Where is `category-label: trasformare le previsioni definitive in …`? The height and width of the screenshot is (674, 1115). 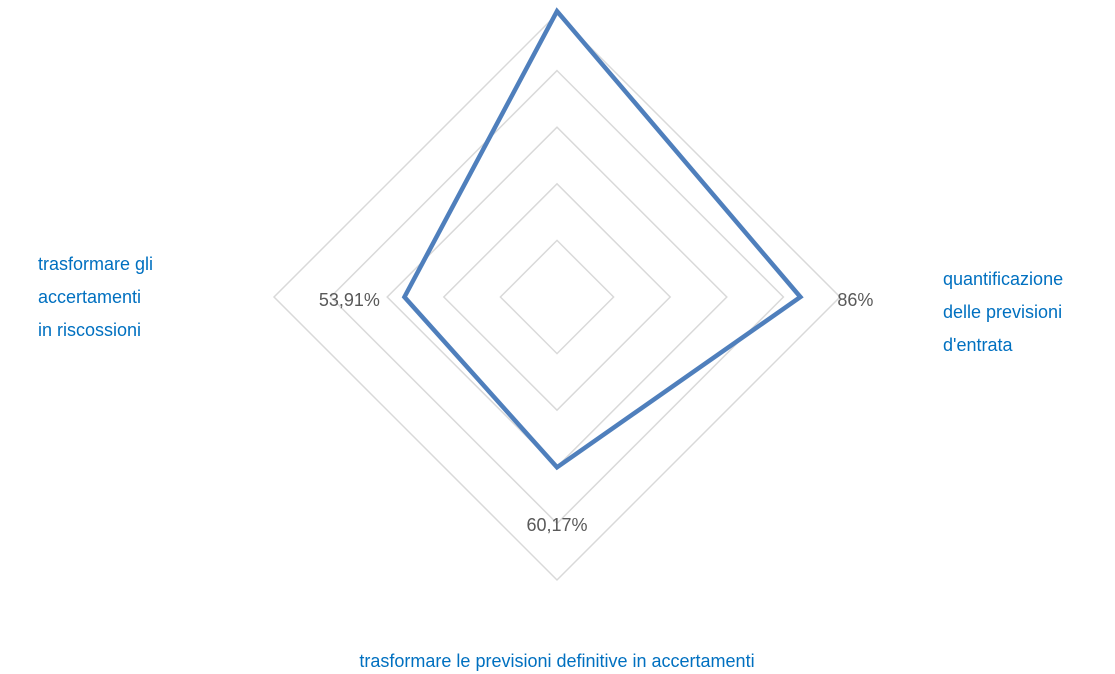 category-label: trasformare le previsioni definitive in … is located at coordinates (556, 661).